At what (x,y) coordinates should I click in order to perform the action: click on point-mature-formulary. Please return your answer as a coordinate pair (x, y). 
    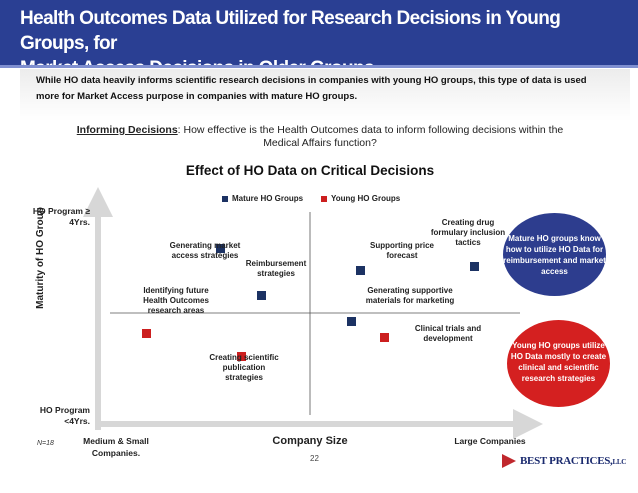
    Looking at the image, I should click on (475, 267).